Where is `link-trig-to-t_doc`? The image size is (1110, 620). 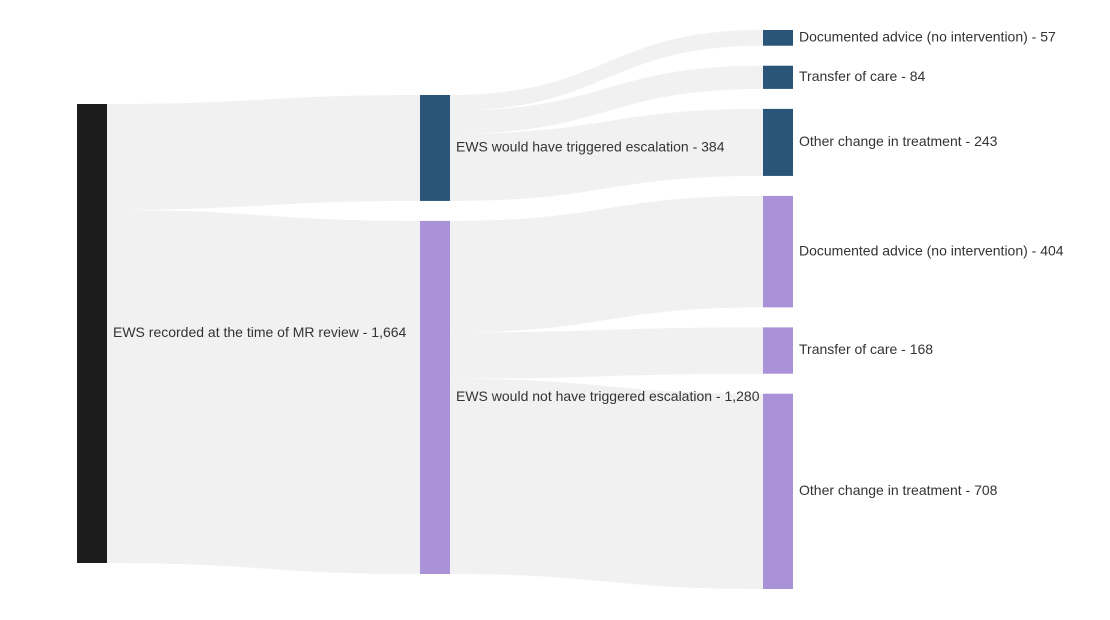 link-trig-to-t_doc is located at coordinates (606, 70).